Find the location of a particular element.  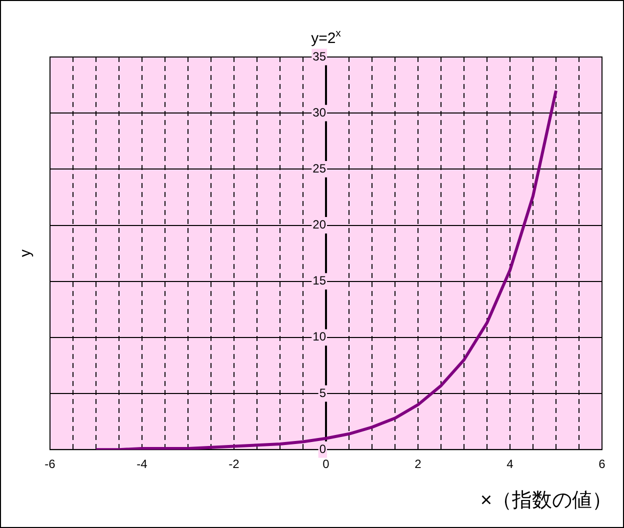

y-tick-label: 5 is located at coordinates (322, 393).